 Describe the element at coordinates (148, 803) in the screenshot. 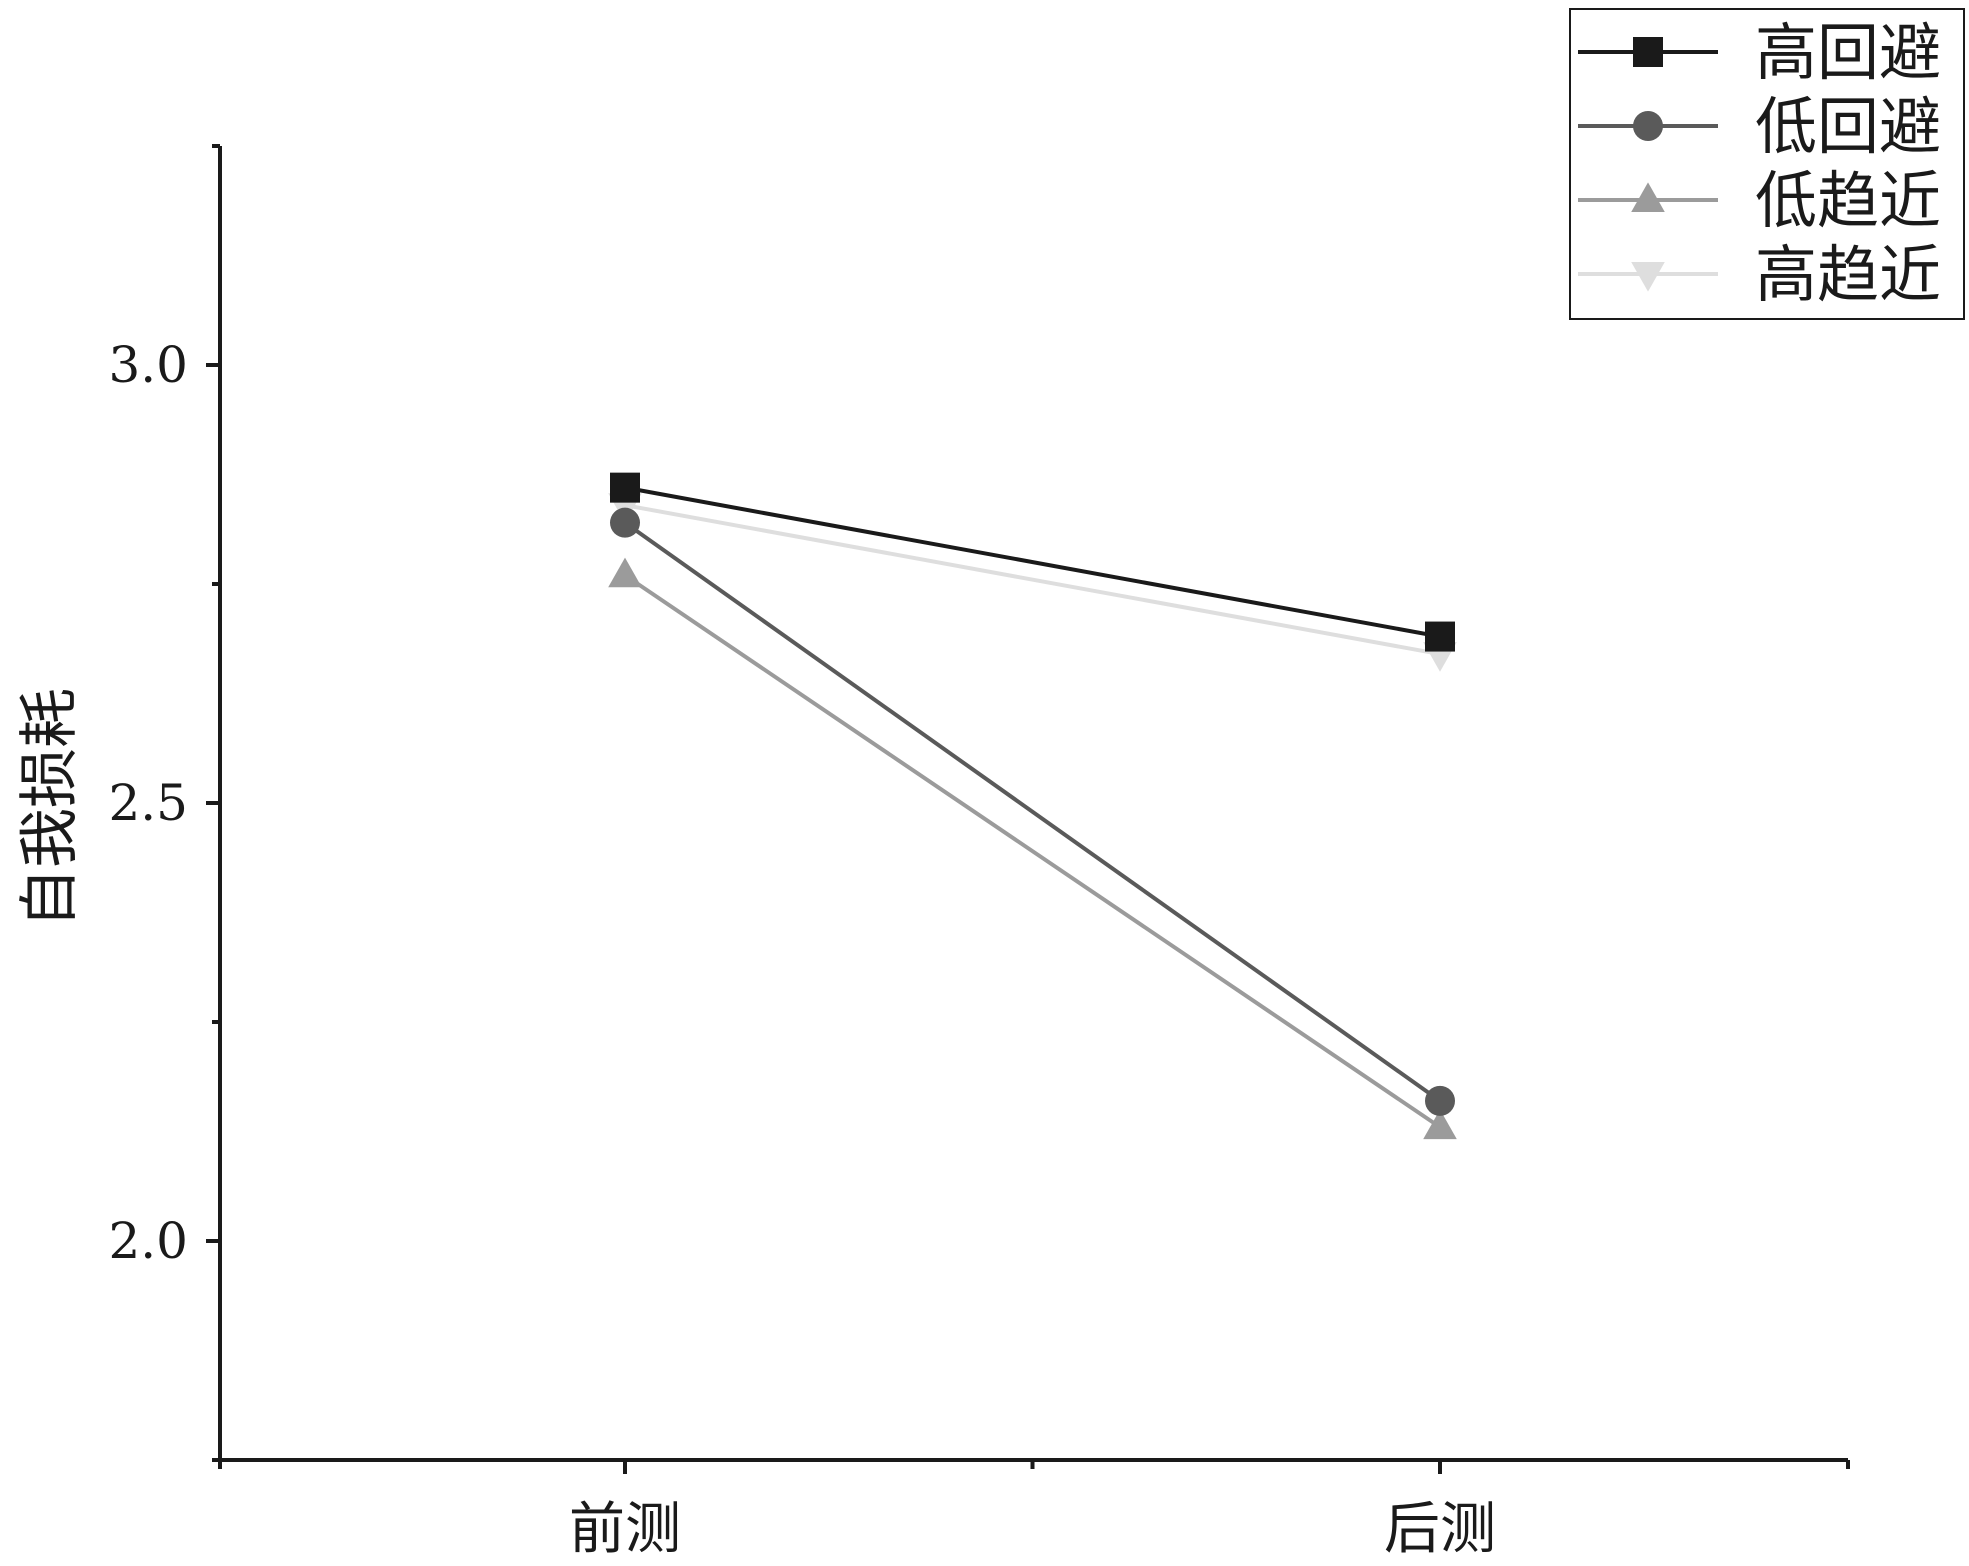

I see `y-tick-label: 2.5` at that location.